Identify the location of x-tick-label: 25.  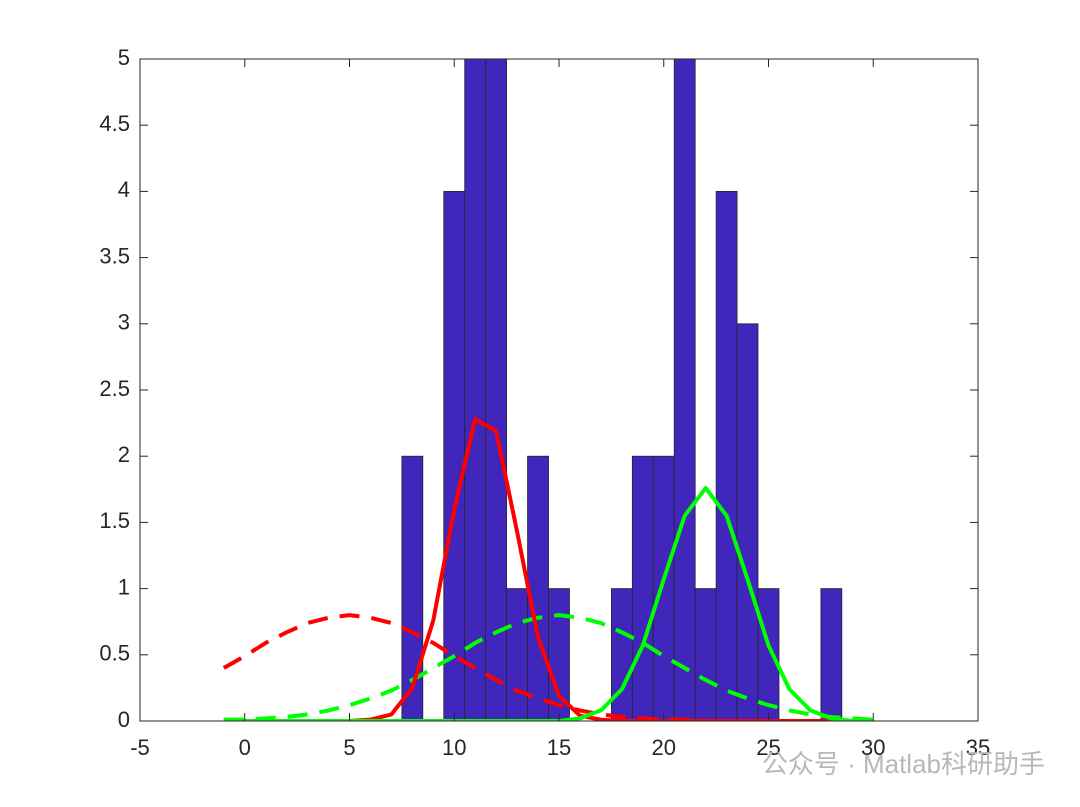
(768, 747).